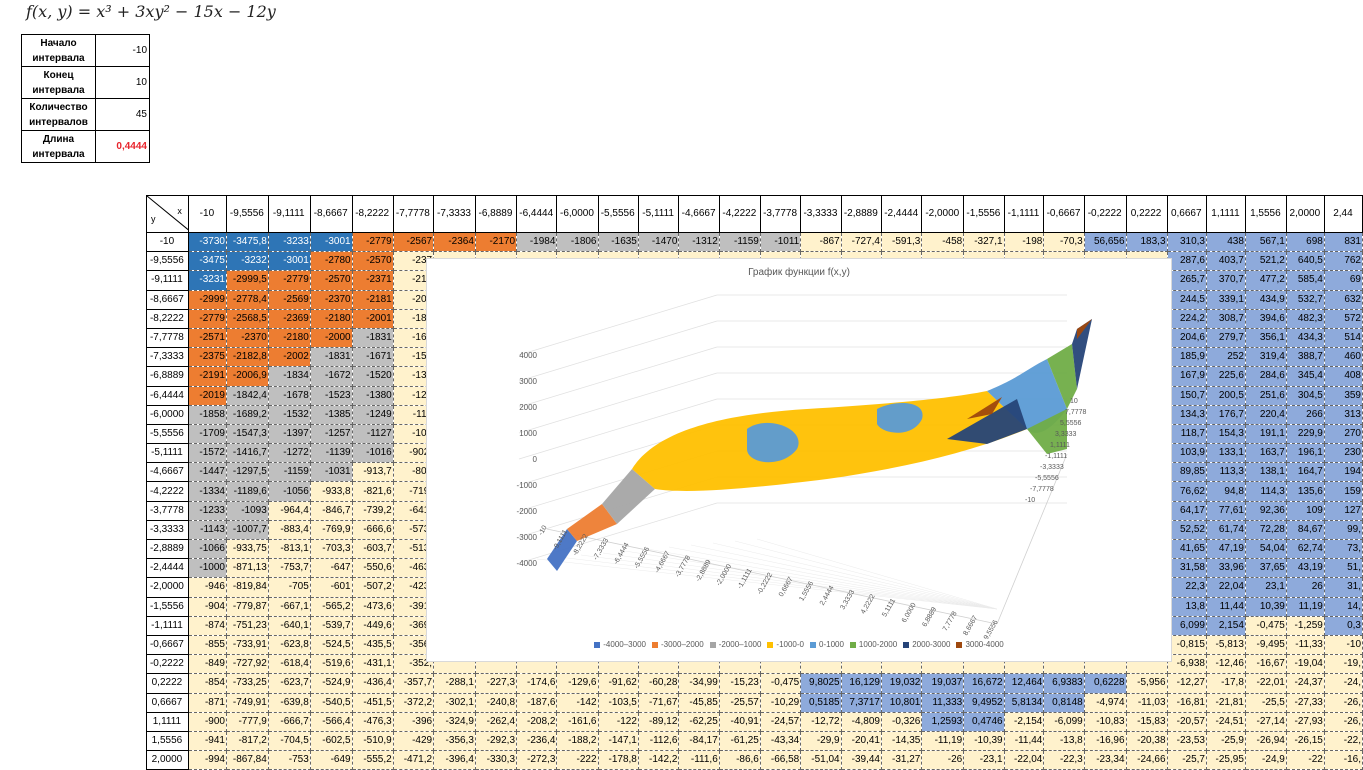 This screenshot has width=1363, height=770. I want to click on value-cell: -43,34, so click(780, 741).